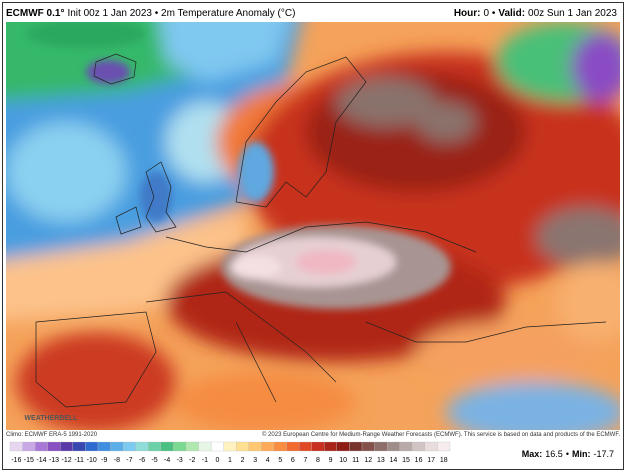 The width and height of the screenshot is (626, 472). Describe the element at coordinates (16, 460) in the screenshot. I see `colorbar-tick-label: -16` at that location.